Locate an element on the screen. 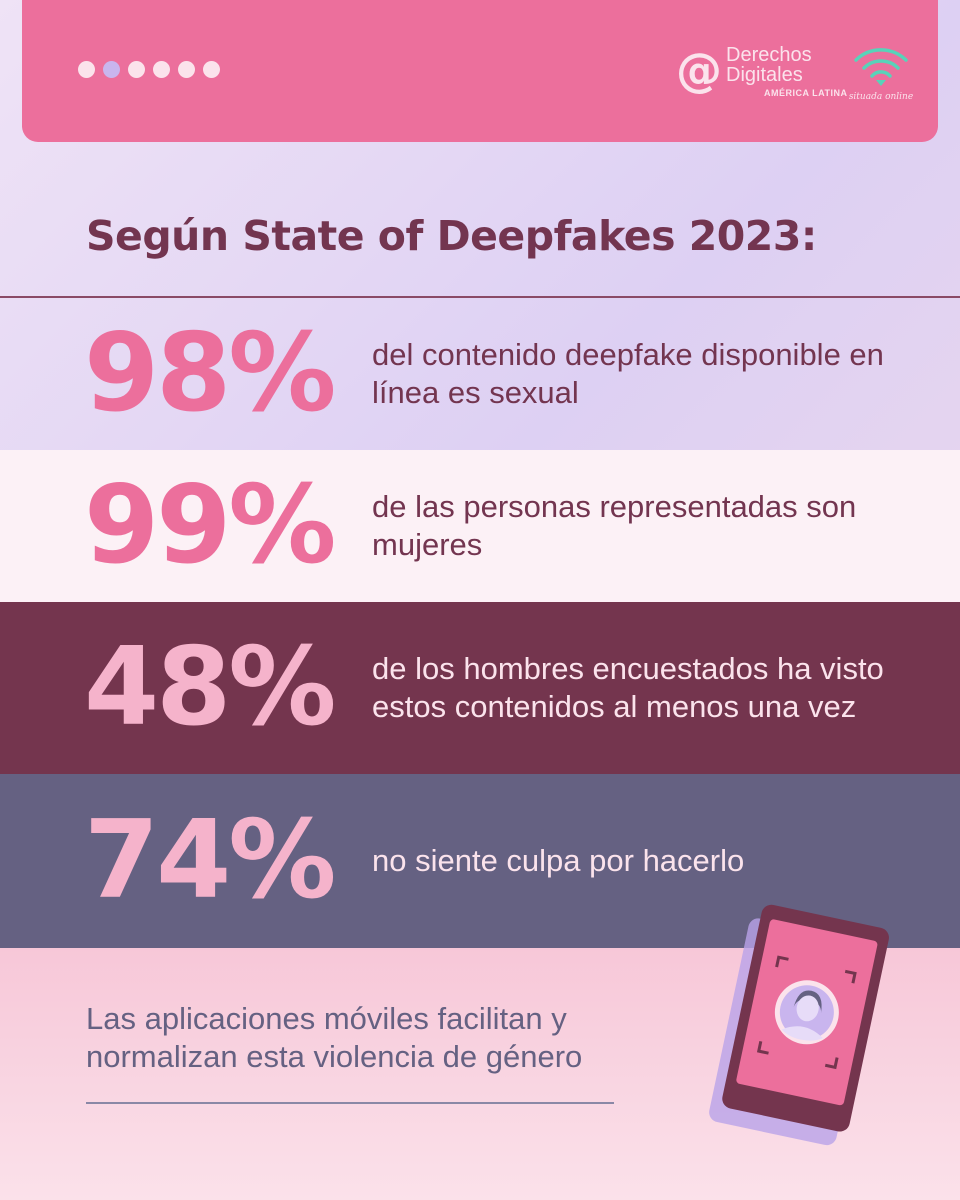  logo-line-1: Derechos is located at coordinates (769, 55).